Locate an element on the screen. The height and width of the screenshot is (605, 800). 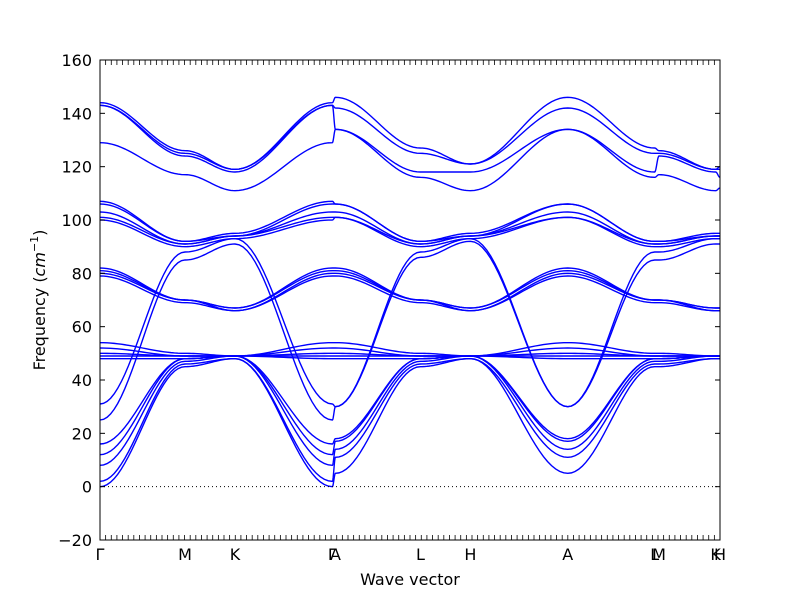
y-axis-label-close: ) is located at coordinates (39, 233).